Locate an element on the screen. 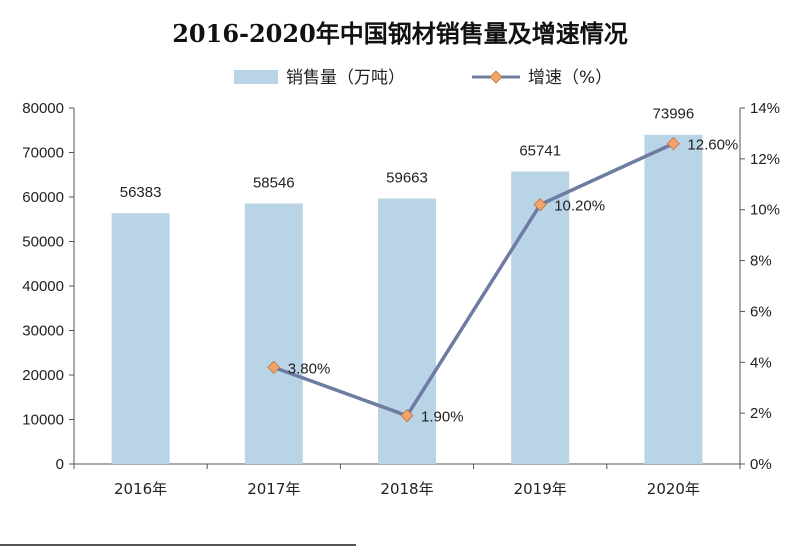  x-axis-ticks: 2016年 2017年 2018年 2019年 2020年 is located at coordinates (407, 481).